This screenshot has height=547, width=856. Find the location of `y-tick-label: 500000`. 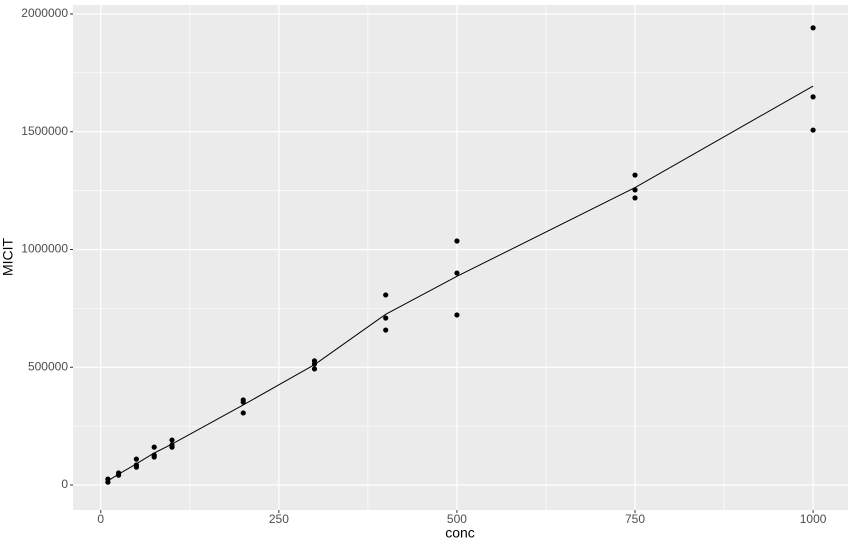

y-tick-label: 500000 is located at coordinates (48, 366).